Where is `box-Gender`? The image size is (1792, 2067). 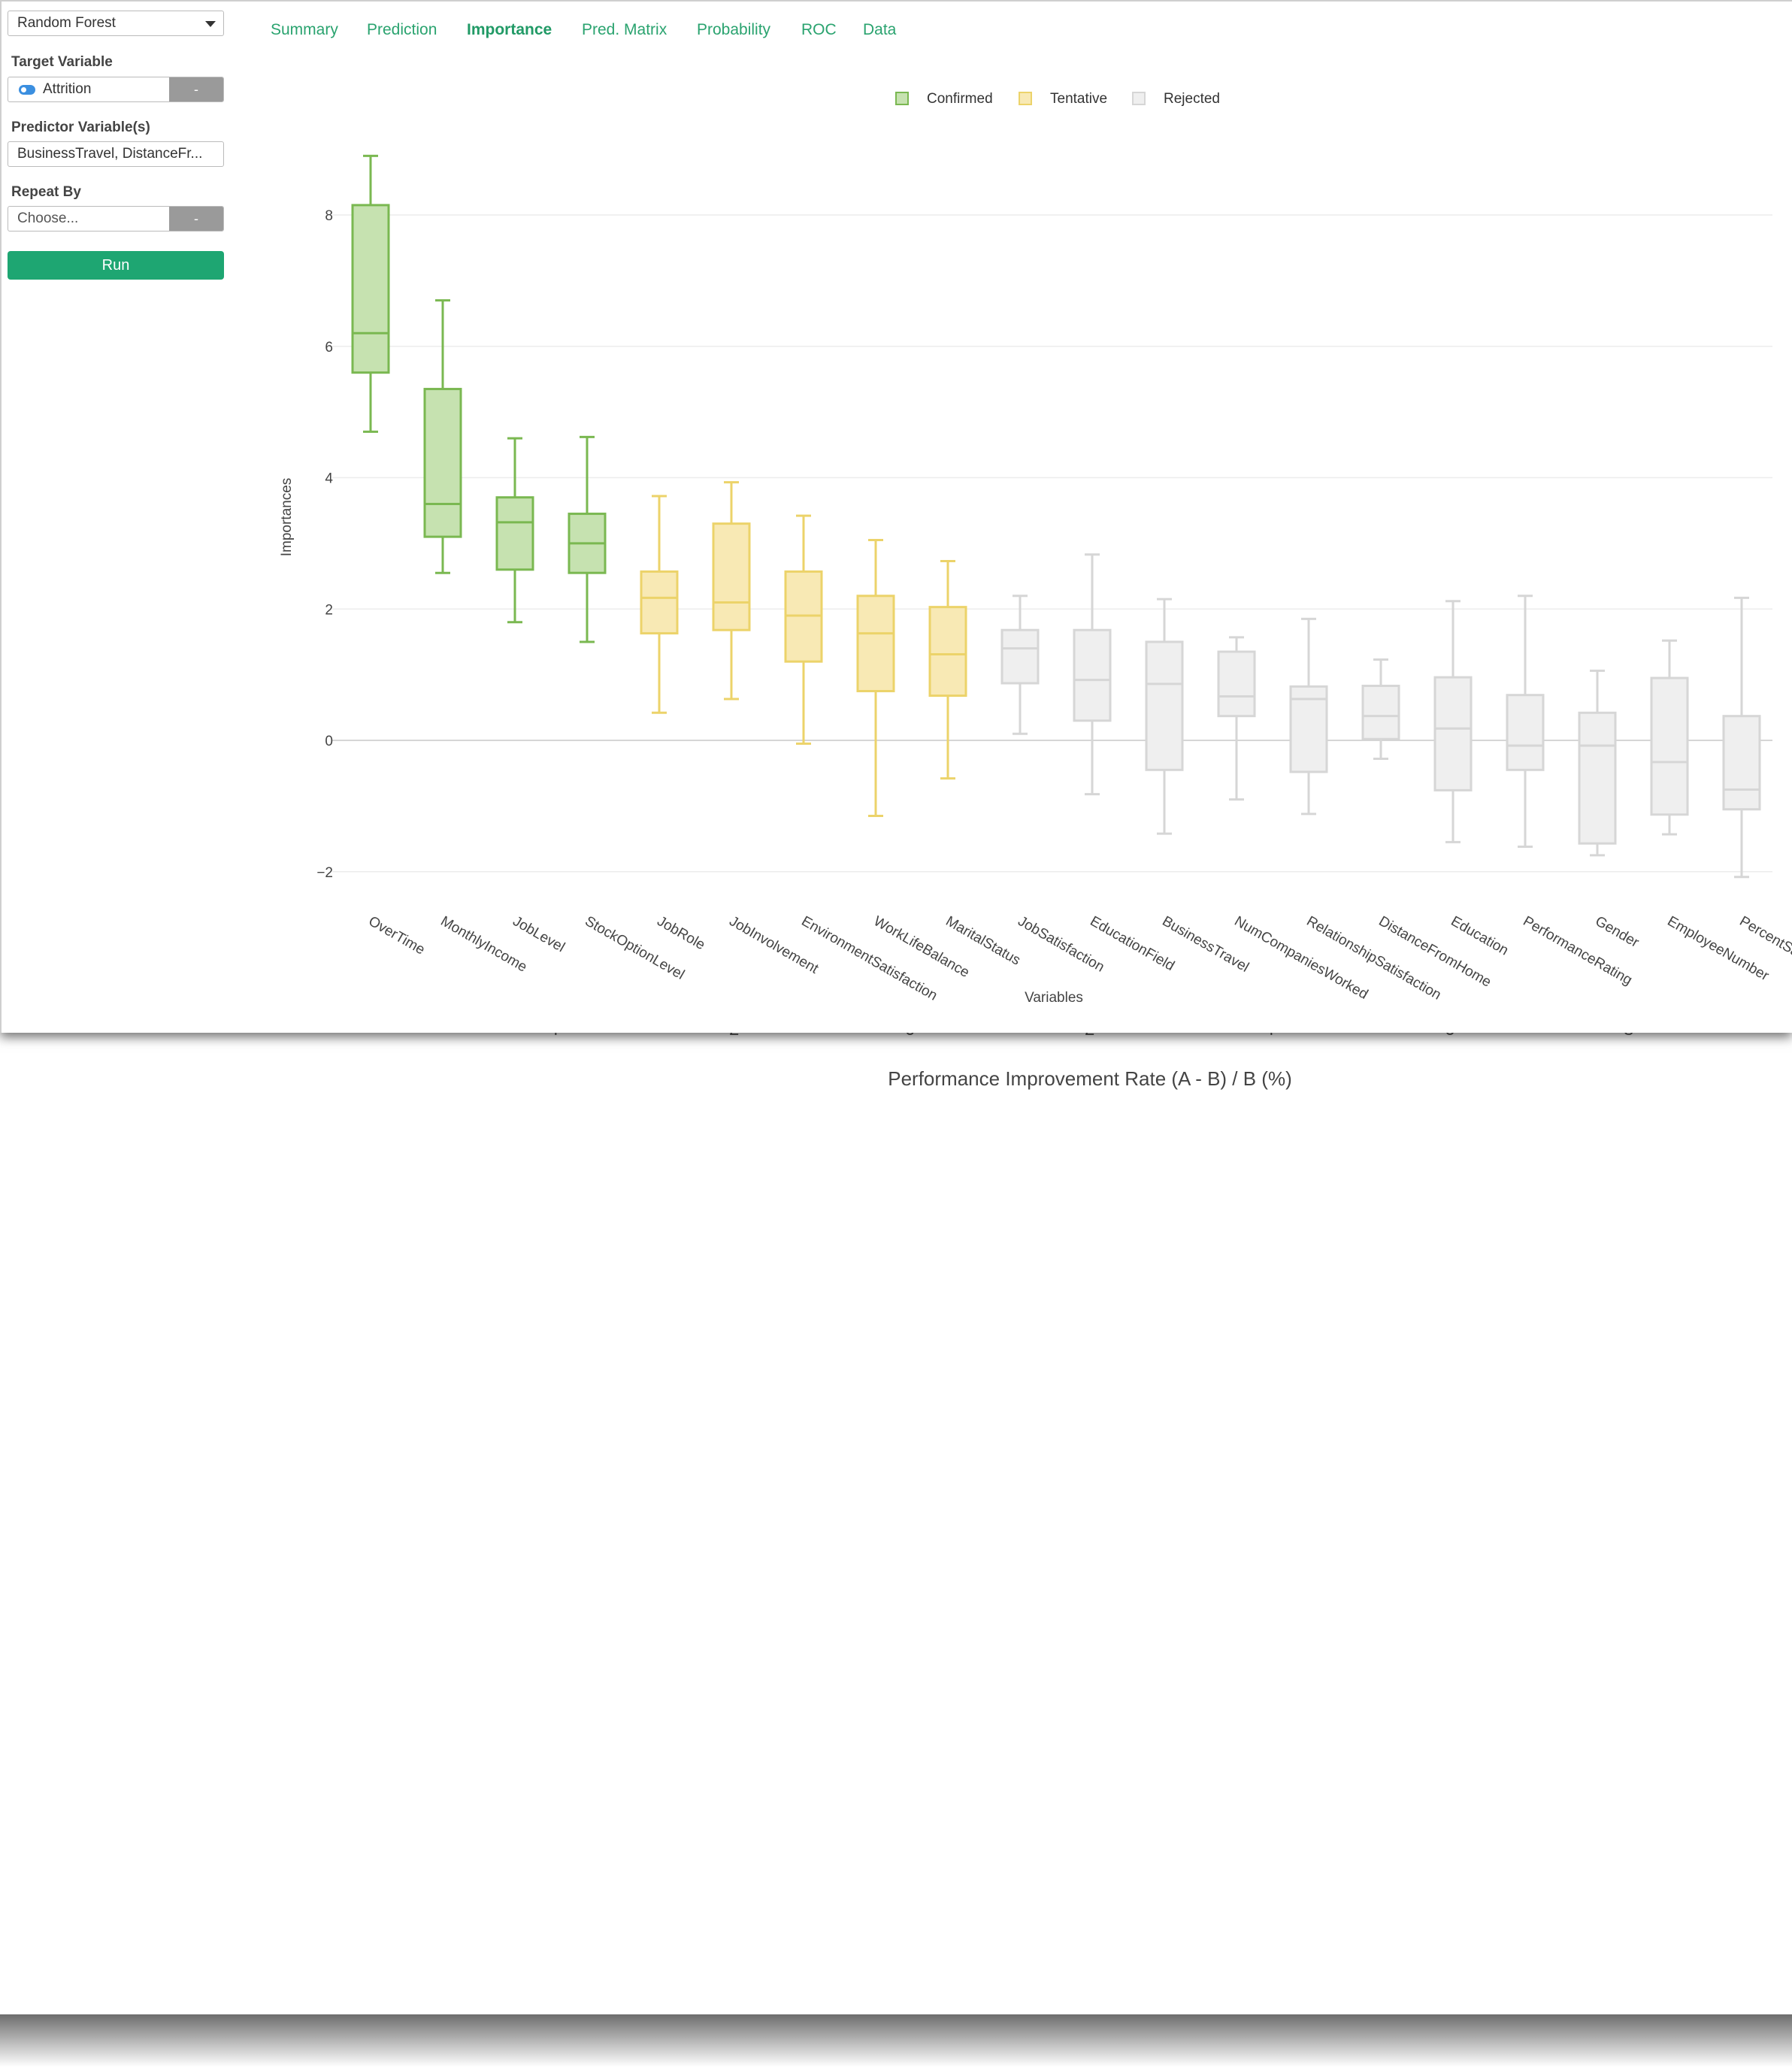 box-Gender is located at coordinates (1597, 762).